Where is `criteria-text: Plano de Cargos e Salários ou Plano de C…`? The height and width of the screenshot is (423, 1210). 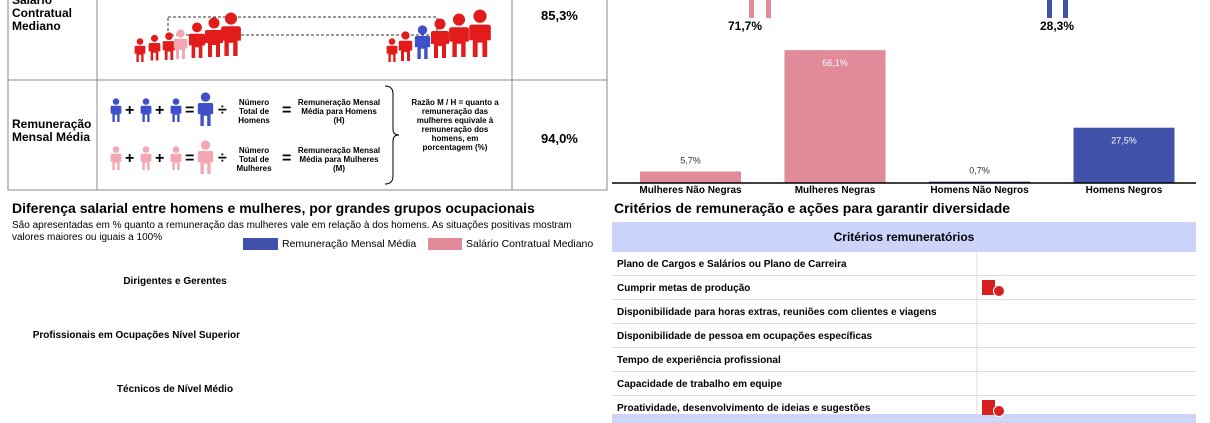 criteria-text: Plano de Cargos e Salários ou Plano de C… is located at coordinates (732, 264).